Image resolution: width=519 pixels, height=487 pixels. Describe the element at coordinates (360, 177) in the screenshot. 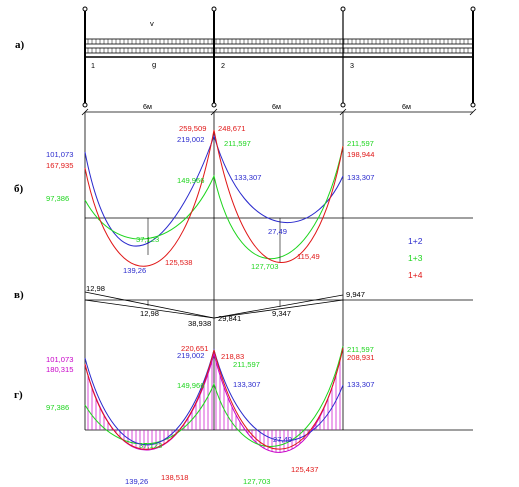

I see `b-s3-blue: 133,307` at that location.